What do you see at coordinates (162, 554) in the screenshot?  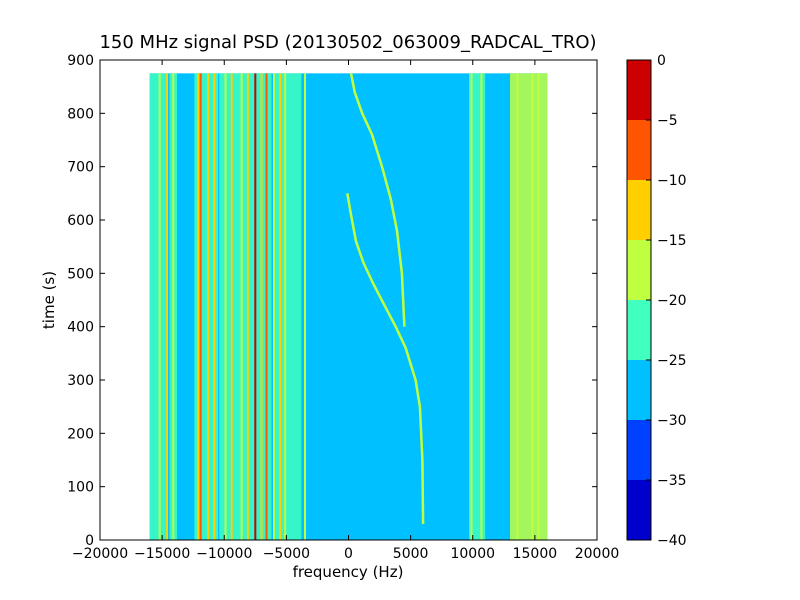 I see `x-tick-label: −15000` at bounding box center [162, 554].